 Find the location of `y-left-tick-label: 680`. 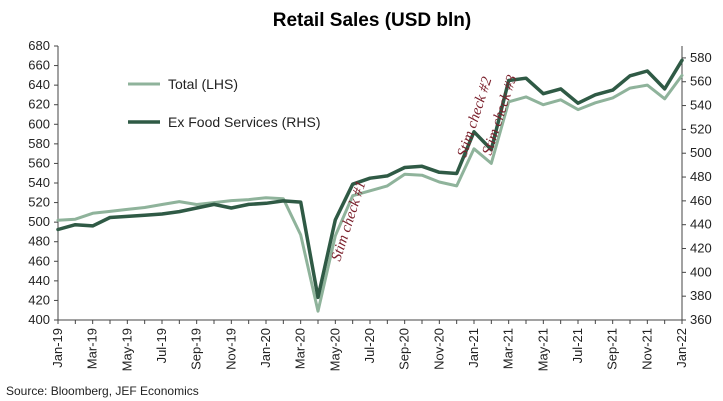

y-left-tick-label: 680 is located at coordinates (39, 45).